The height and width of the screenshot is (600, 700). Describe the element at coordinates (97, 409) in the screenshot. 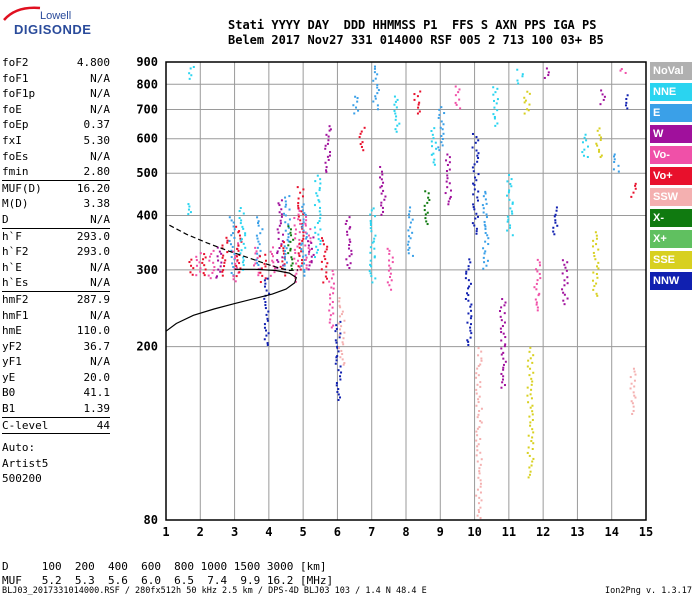

I see `param-value: 1.39` at that location.